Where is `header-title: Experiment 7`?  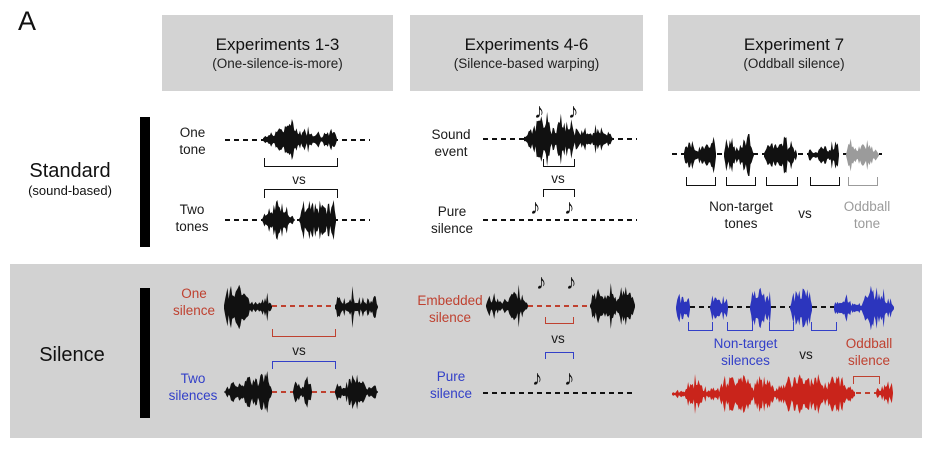 header-title: Experiment 7 is located at coordinates (794, 45).